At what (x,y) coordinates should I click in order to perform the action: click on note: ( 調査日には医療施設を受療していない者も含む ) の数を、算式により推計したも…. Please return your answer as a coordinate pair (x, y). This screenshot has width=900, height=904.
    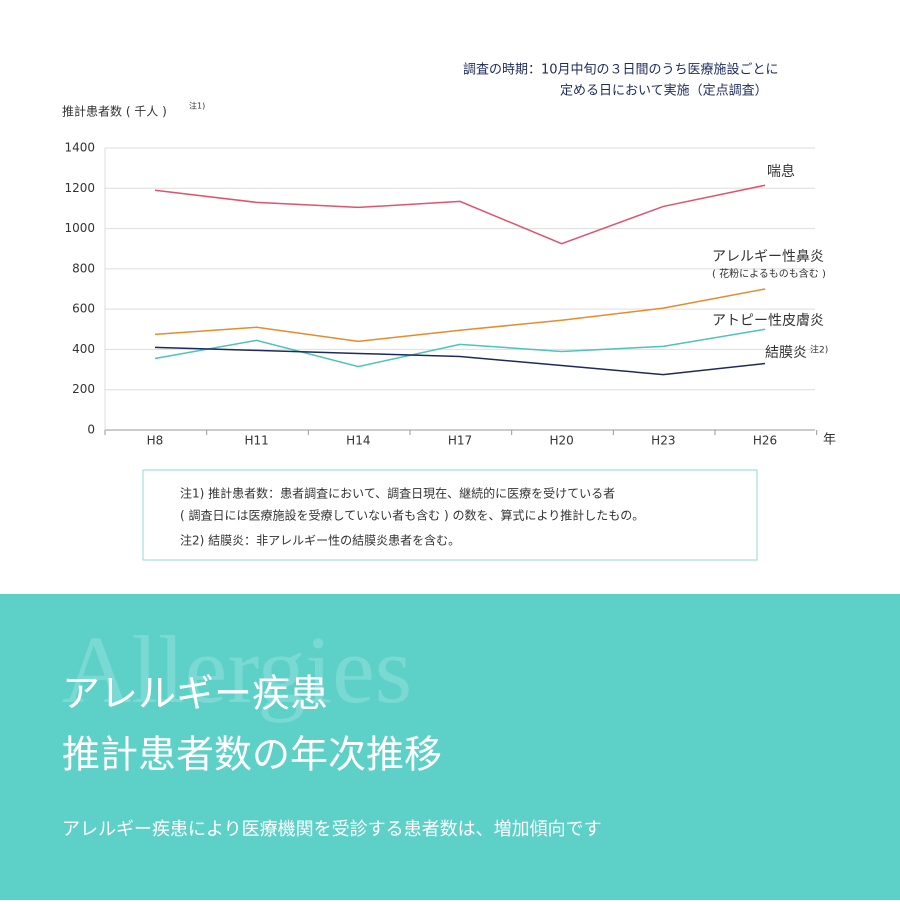
    Looking at the image, I should click on (412, 515).